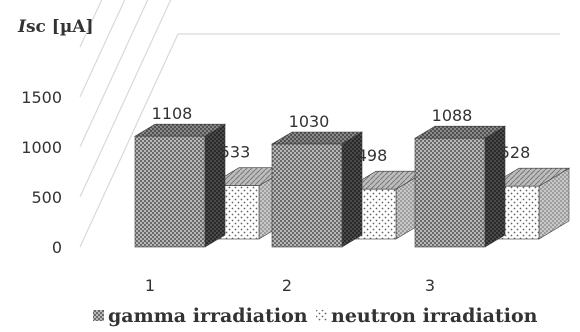 The width and height of the screenshot is (580, 332). I want to click on legend-swatch-neutron, so click(321, 315).